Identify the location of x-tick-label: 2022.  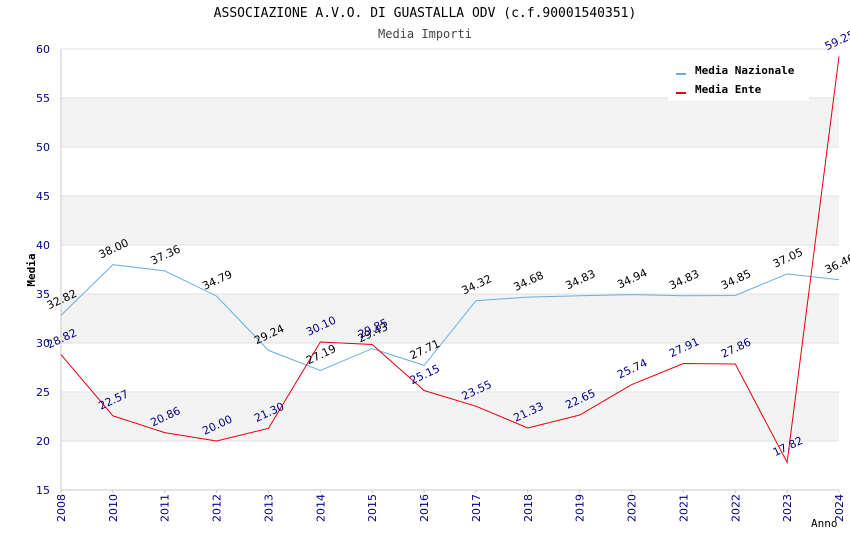
(735, 508).